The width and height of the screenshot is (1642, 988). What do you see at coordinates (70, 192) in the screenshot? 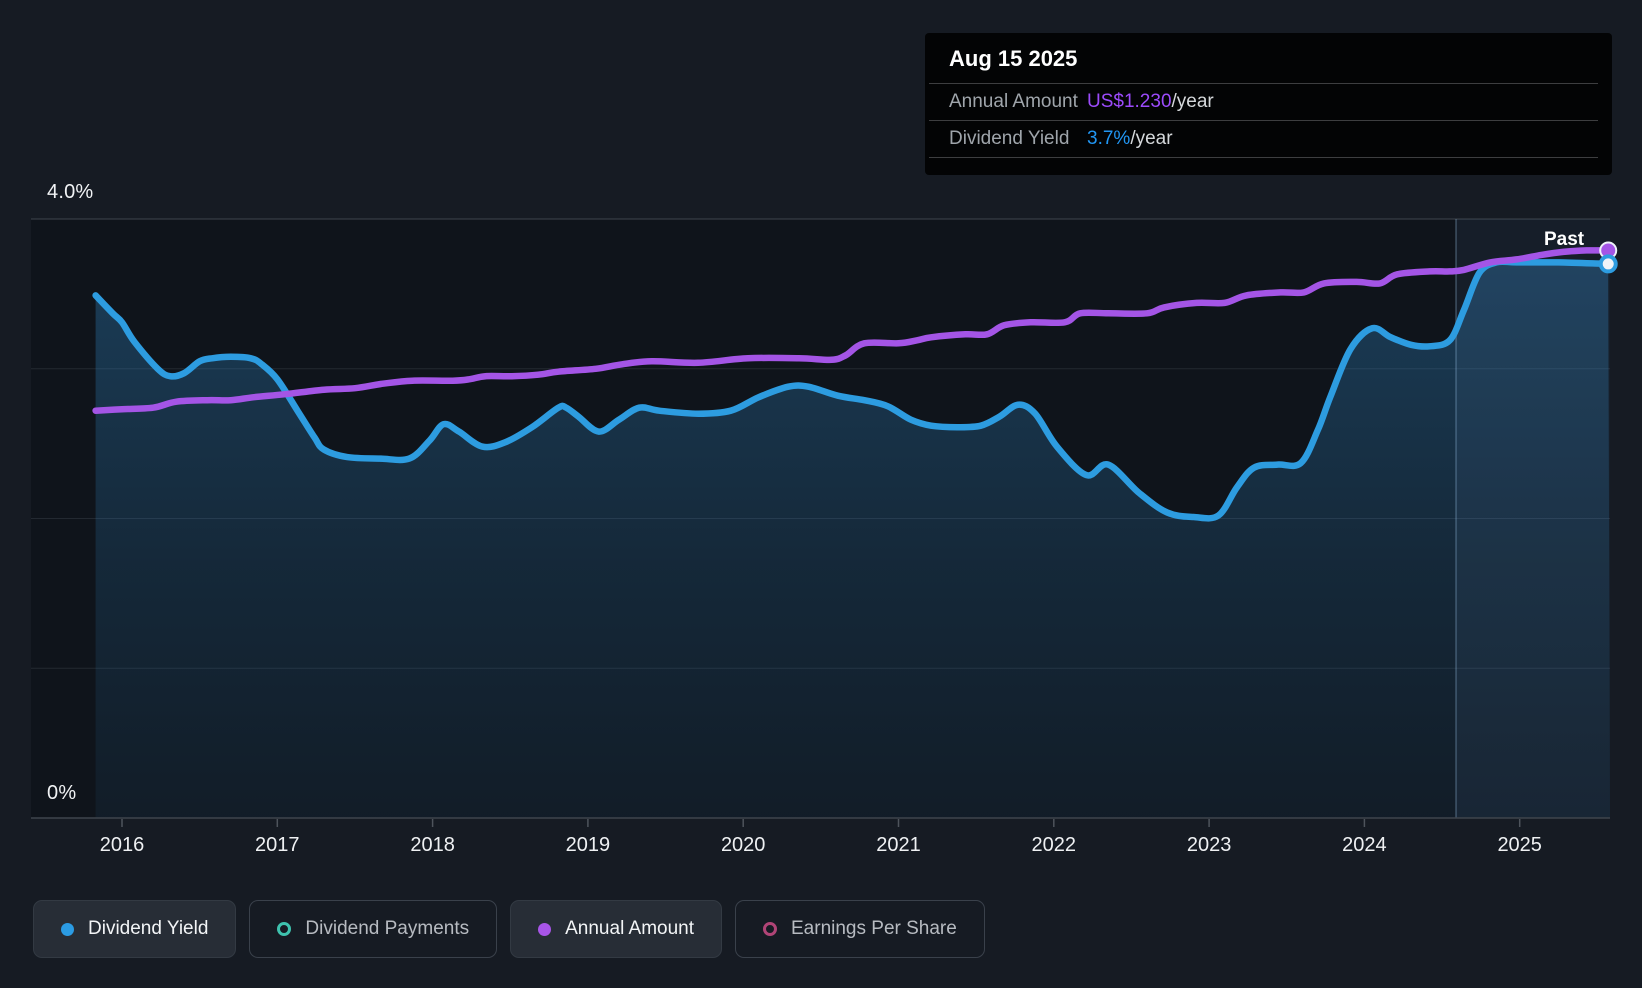
I see `y-axis-label-top: 4.0%` at bounding box center [70, 192].